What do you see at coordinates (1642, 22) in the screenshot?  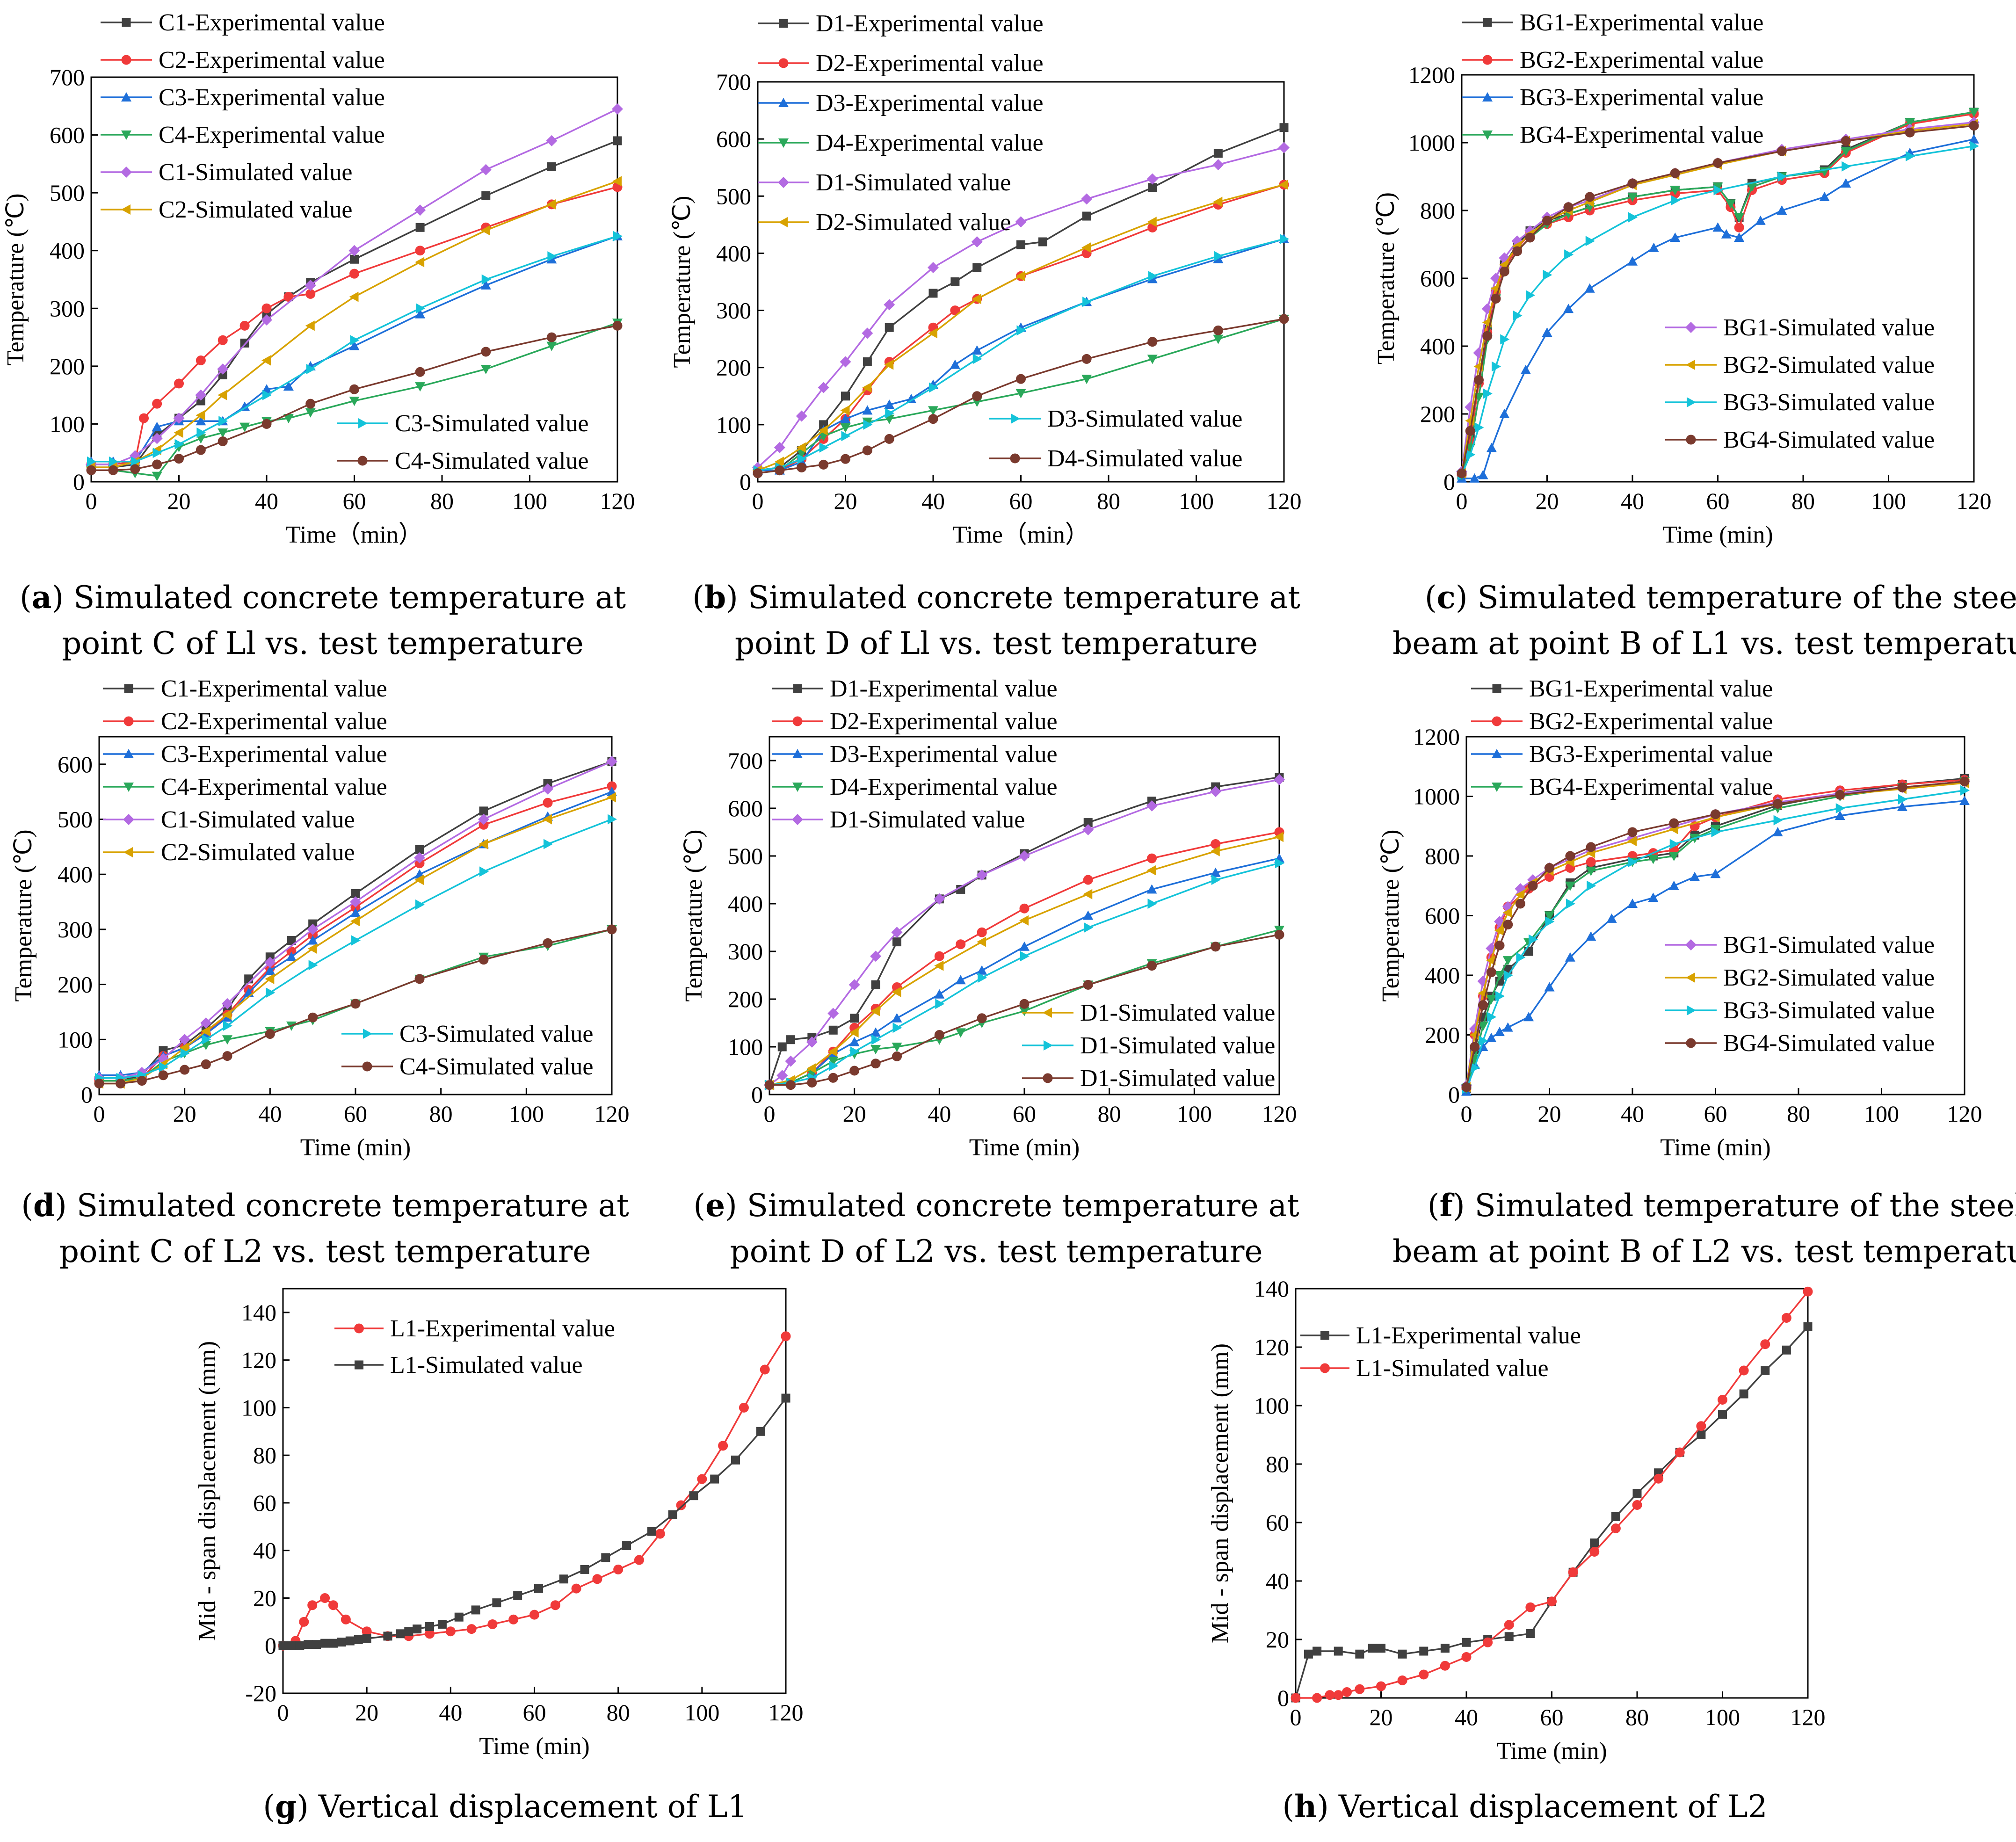 I see `legend-label: BG1-Experimental value` at bounding box center [1642, 22].